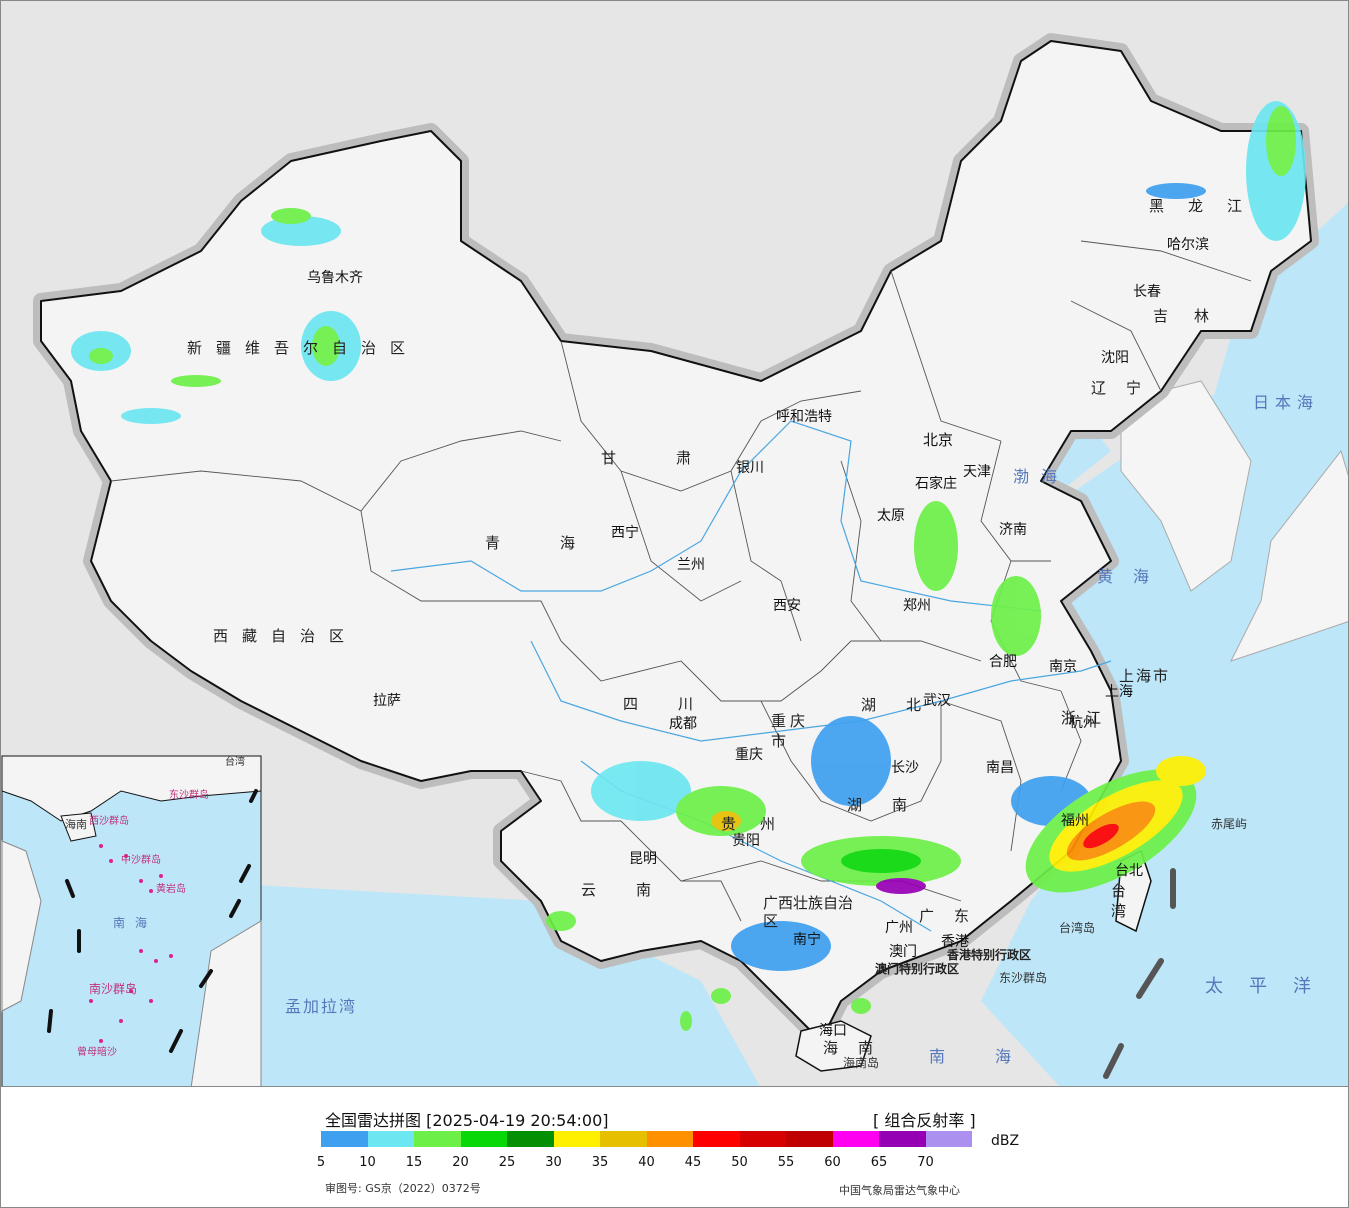 This screenshot has height=1208, width=1349. What do you see at coordinates (749, 755) in the screenshot?
I see `city-label: 重庆` at bounding box center [749, 755].